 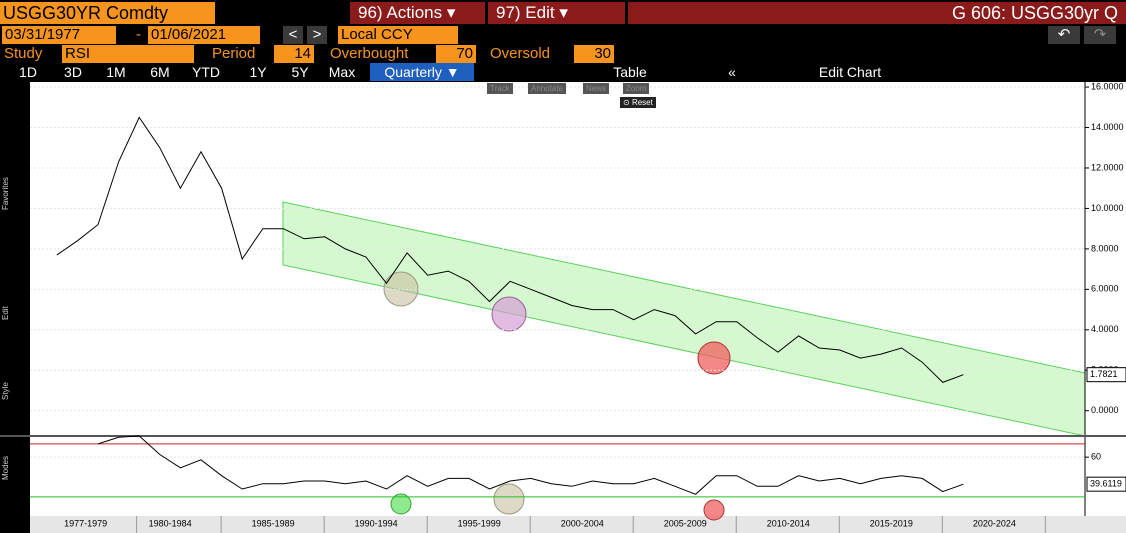 What do you see at coordinates (369, 53) in the screenshot?
I see `overbought-label: Overbought` at bounding box center [369, 53].